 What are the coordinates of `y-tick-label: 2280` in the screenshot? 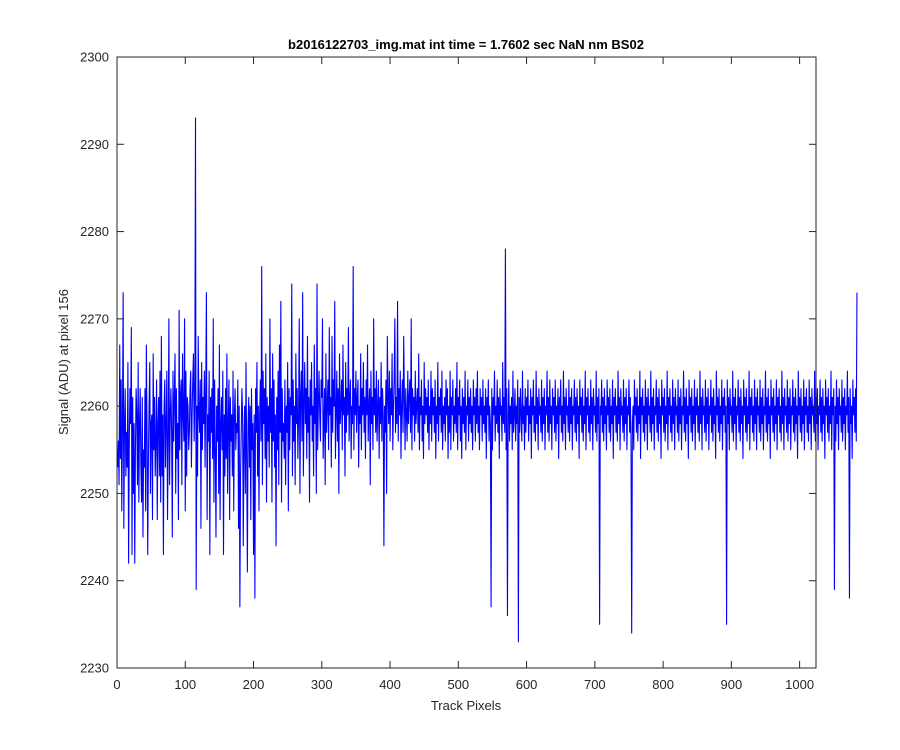 It's located at (94, 231).